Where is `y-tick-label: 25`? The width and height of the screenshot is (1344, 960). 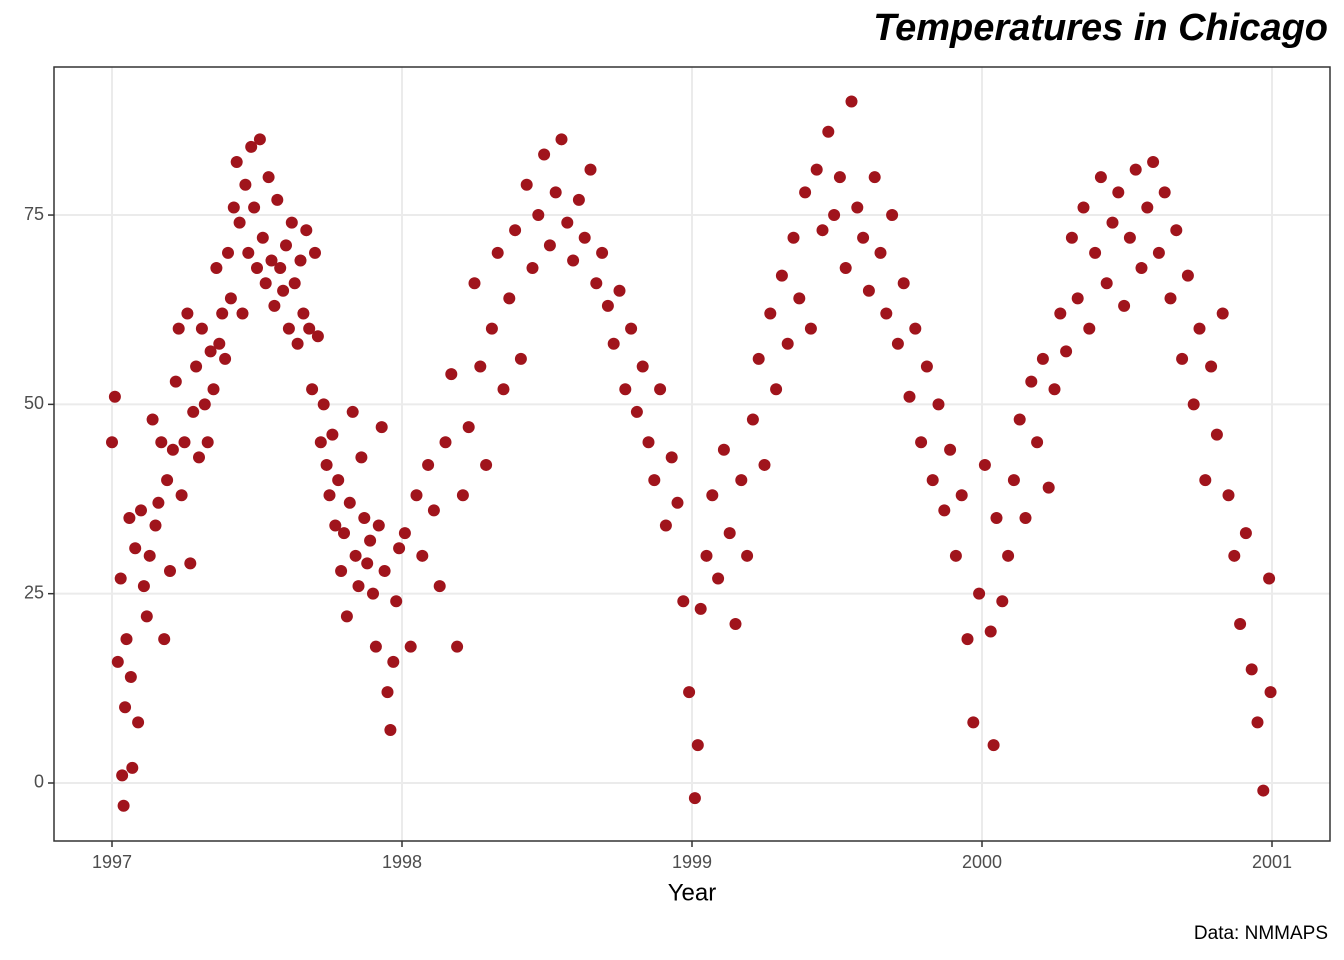 y-tick-label: 25 is located at coordinates (34, 592).